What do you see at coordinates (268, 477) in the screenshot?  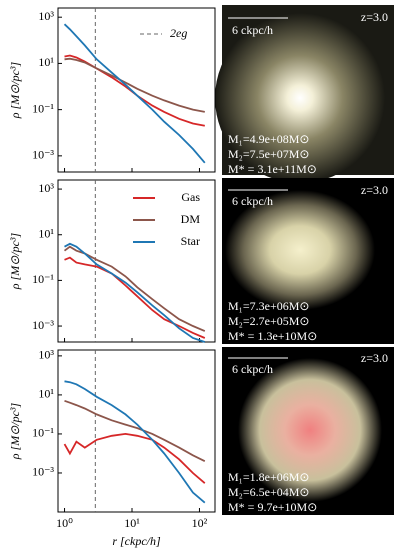 I see `mass-label: M₁=1.8e+06M⊙` at bounding box center [268, 477].